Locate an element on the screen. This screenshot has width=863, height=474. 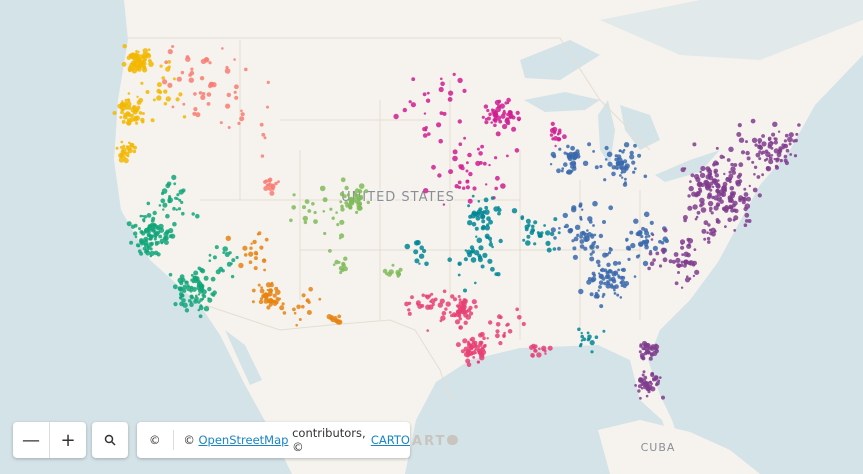
osm-link: OpenStreetMap is located at coordinates (243, 440).